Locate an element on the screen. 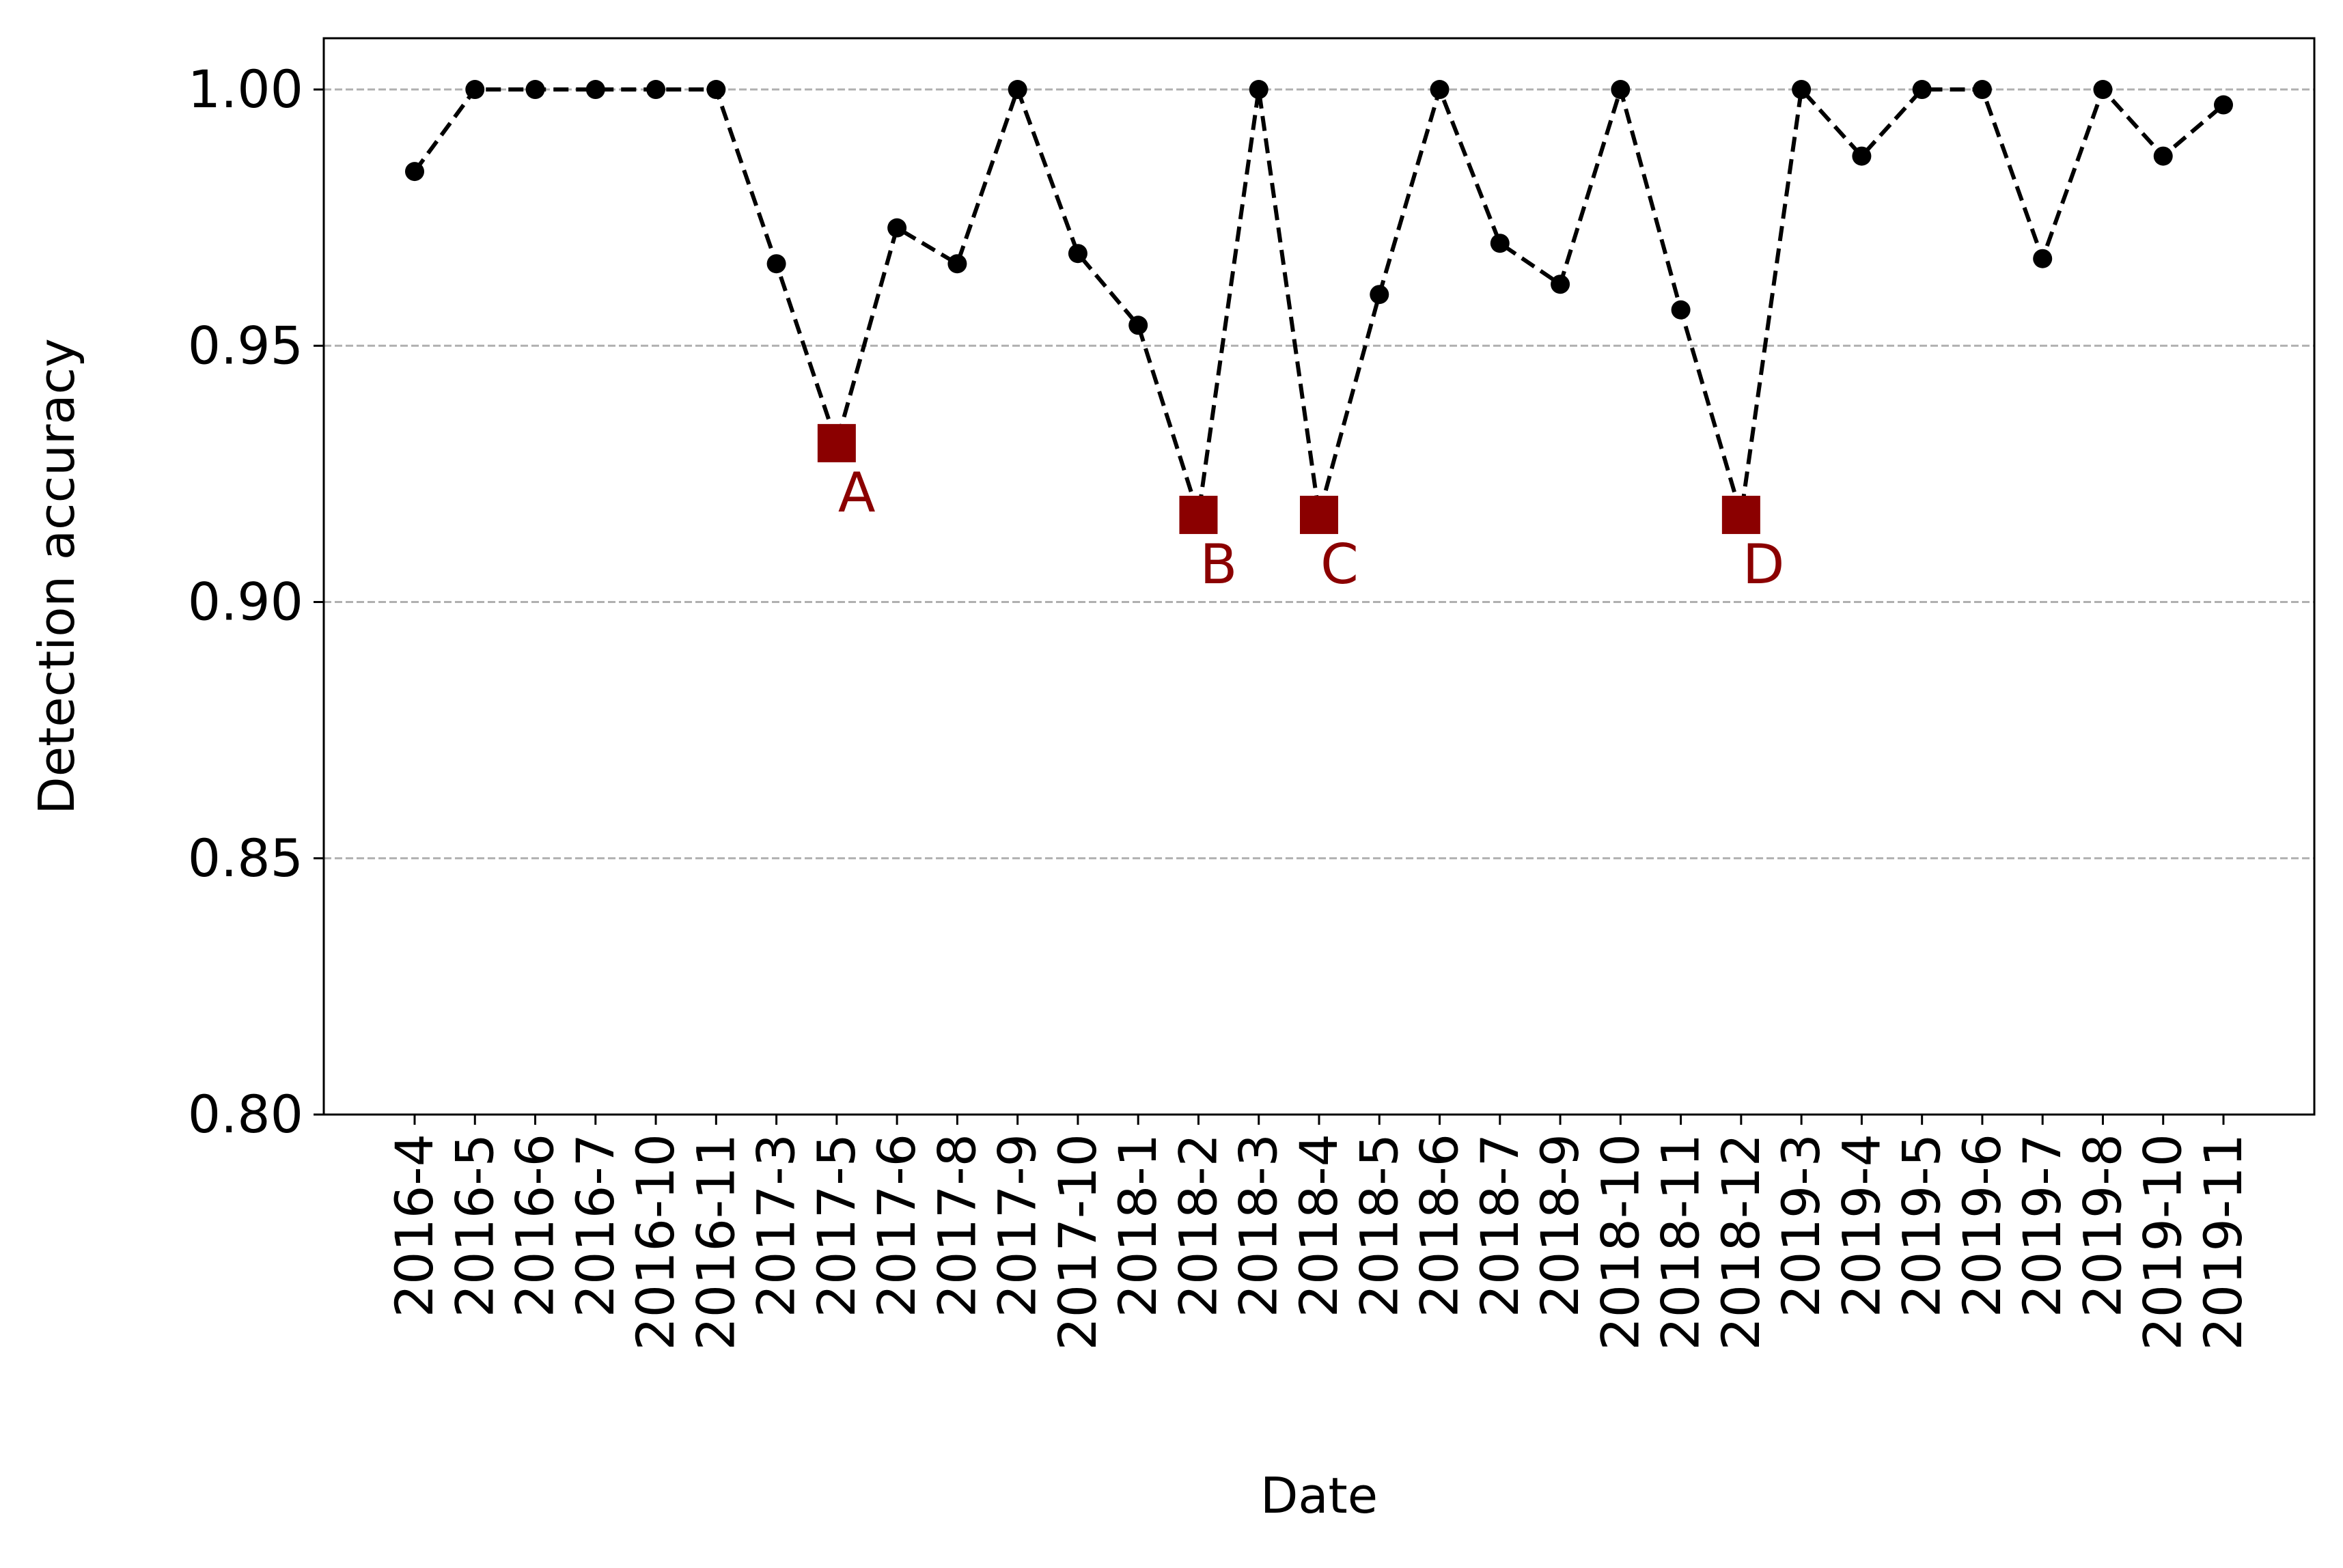 This screenshot has height=1568, width=2343. x-tick-label: 2019-8 is located at coordinates (2102, 1225).